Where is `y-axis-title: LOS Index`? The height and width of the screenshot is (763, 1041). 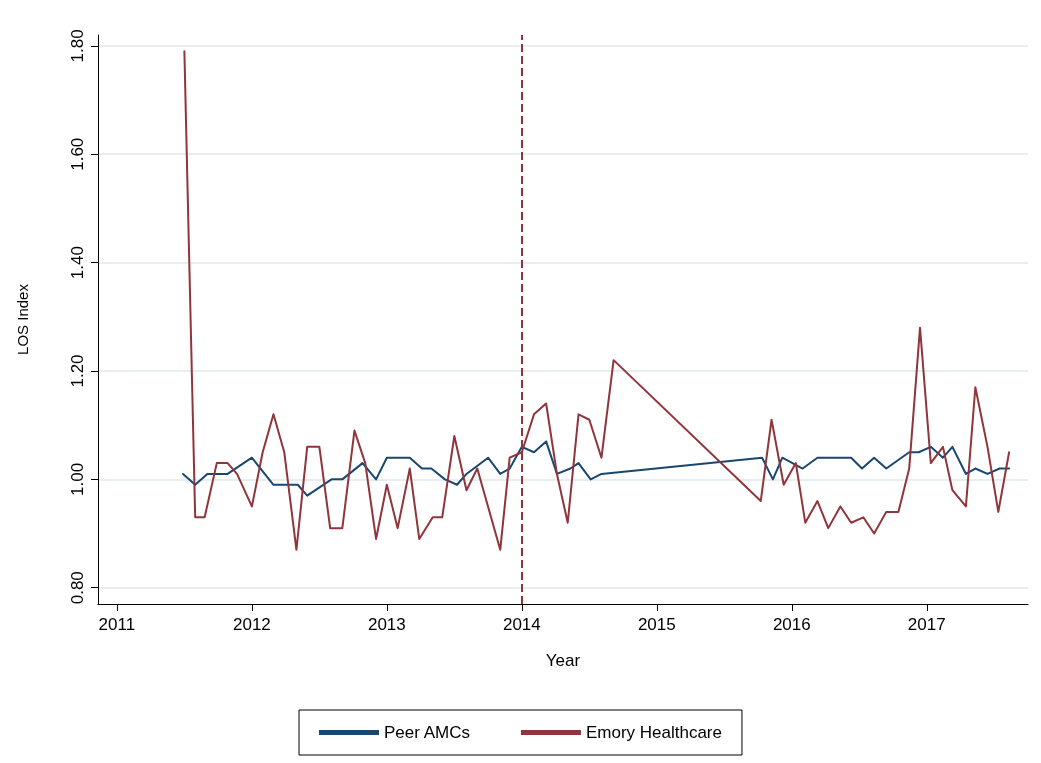
y-axis-title: LOS Index is located at coordinates (22, 319).